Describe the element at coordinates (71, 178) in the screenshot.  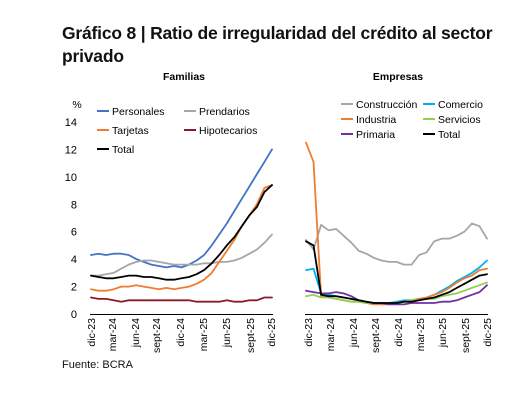
I see `y-tick-label: 10` at that location.